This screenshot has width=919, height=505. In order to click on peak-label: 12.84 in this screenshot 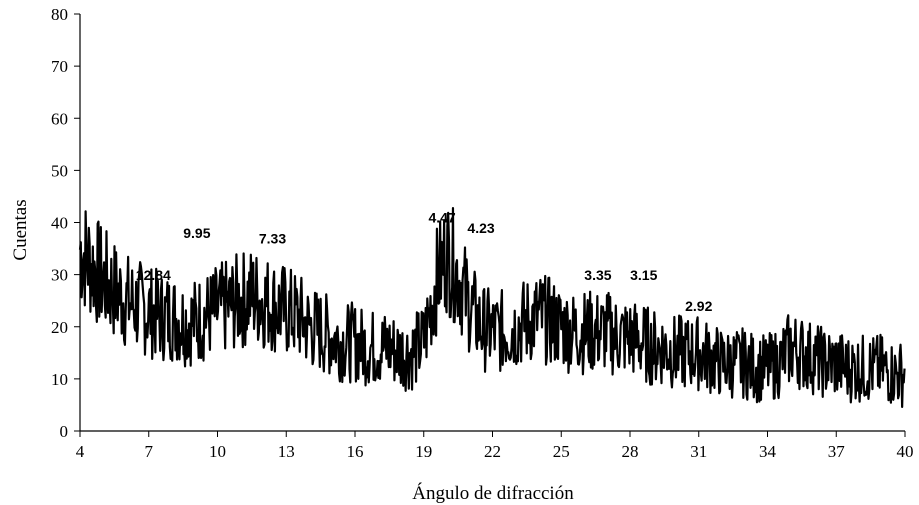, I will do `click(153, 275)`.